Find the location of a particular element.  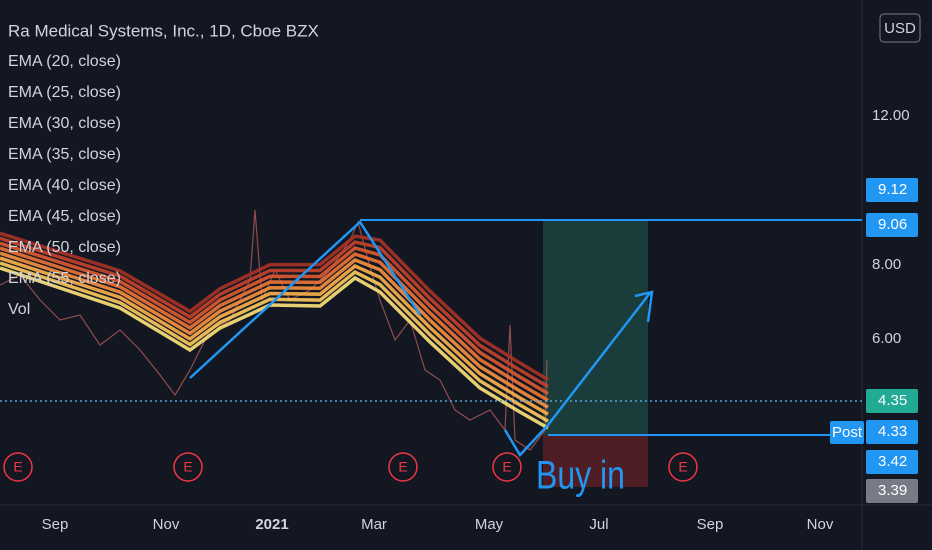

pattern-line is located at coordinates (305, 299).